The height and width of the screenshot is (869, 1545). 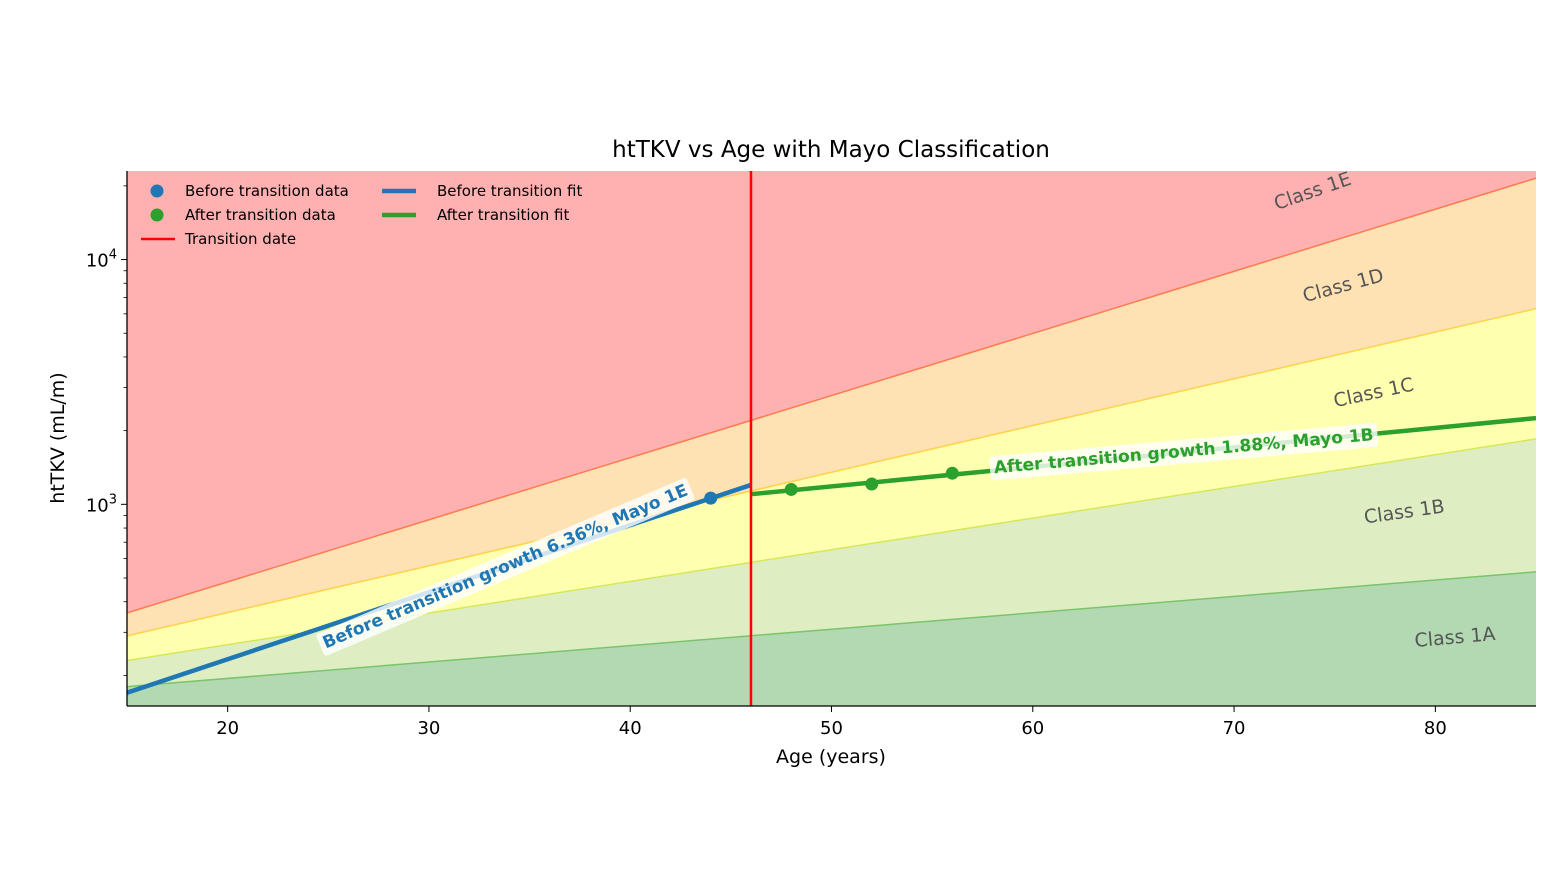 I want to click on y-tick-label-10000: 10⁴, so click(x=101, y=260).